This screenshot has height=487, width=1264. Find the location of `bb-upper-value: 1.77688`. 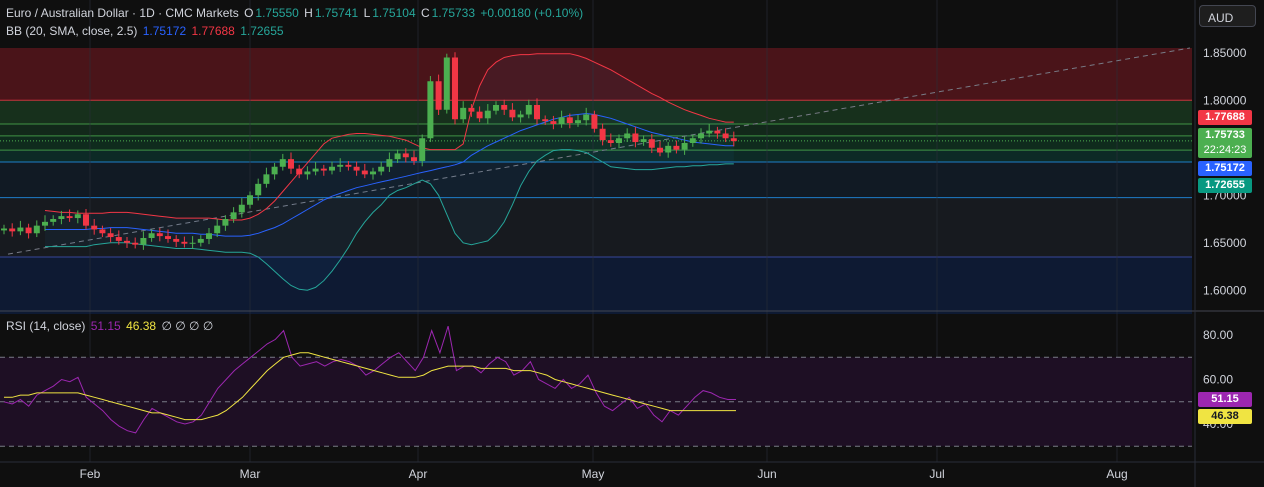

bb-upper-value: 1.77688 is located at coordinates (213, 31).